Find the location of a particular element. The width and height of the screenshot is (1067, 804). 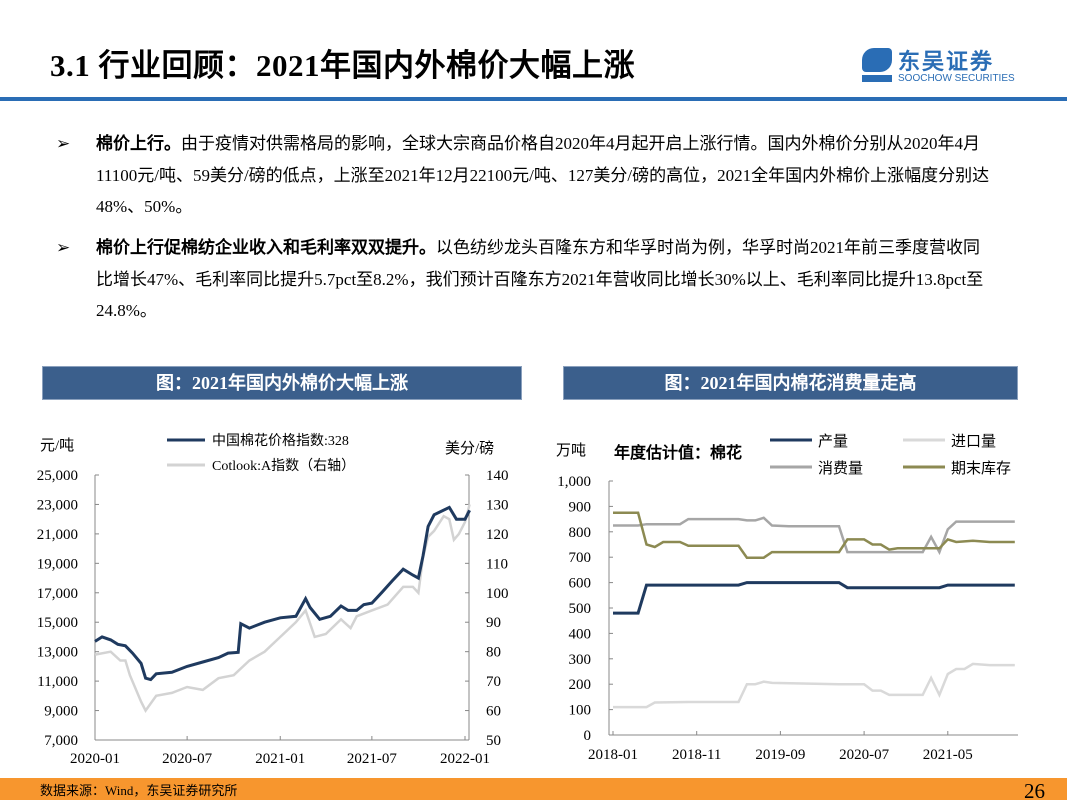

legend-label: 消费量 is located at coordinates (840, 468).